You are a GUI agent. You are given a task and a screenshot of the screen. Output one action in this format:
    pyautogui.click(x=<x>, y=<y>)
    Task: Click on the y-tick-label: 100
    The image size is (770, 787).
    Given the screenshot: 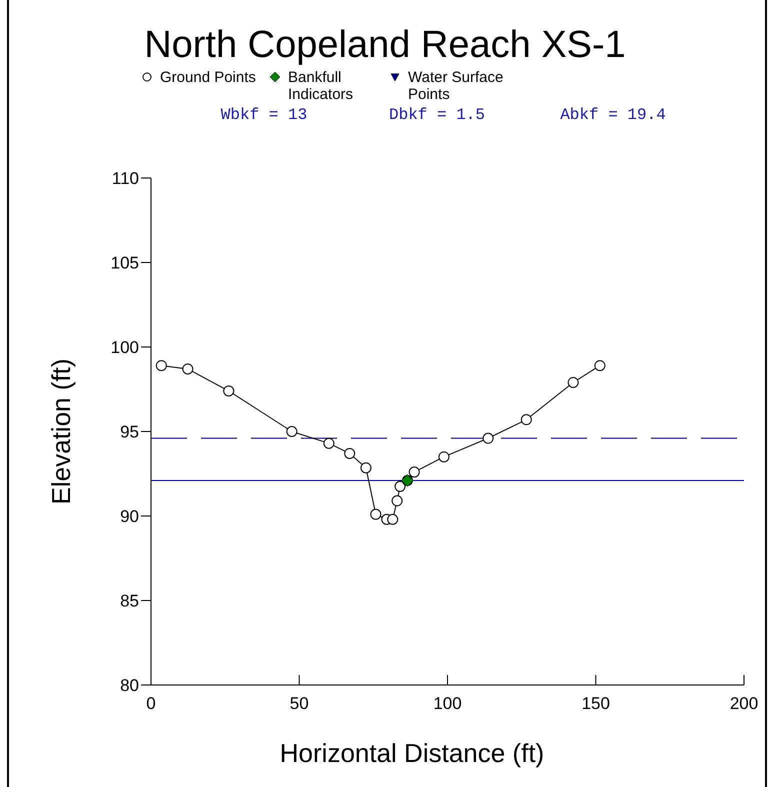 What is the action you would take?
    pyautogui.click(x=124, y=347)
    